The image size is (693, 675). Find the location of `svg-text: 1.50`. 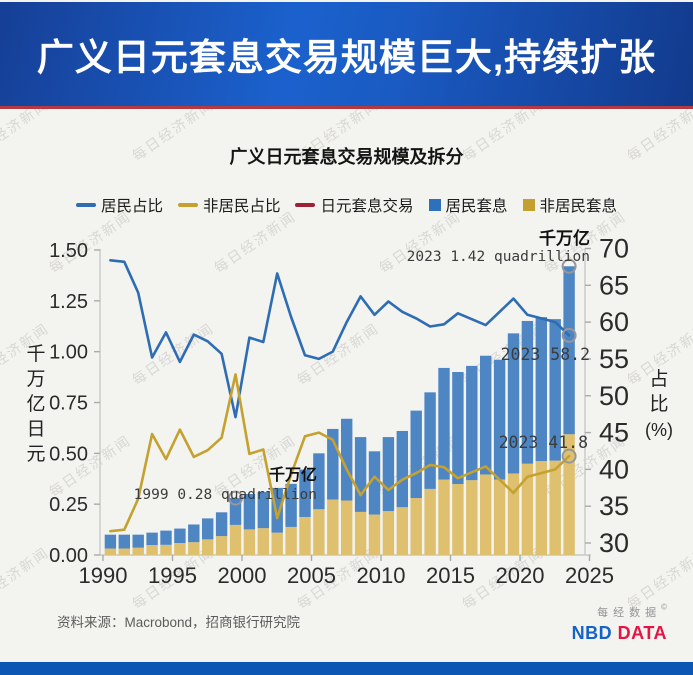

svg-text: 1.50 is located at coordinates (68, 251).